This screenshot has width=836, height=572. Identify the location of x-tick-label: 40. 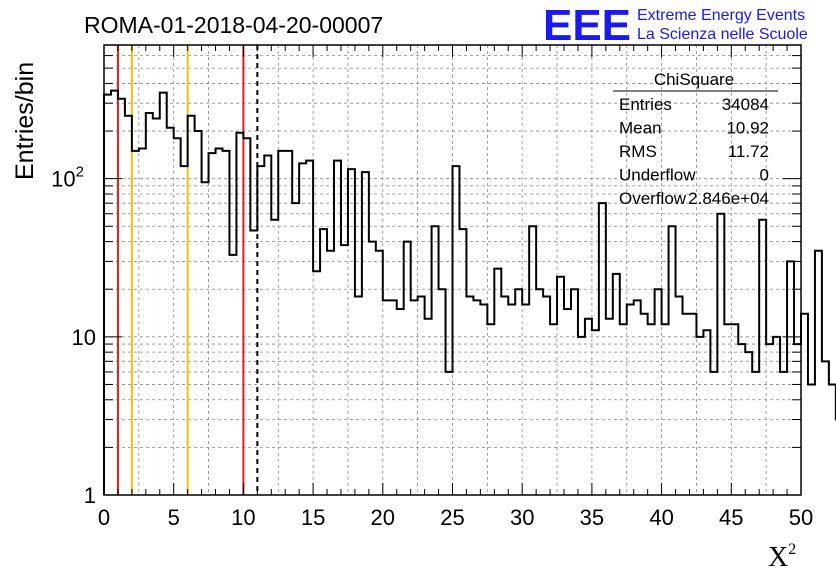
(661, 517).